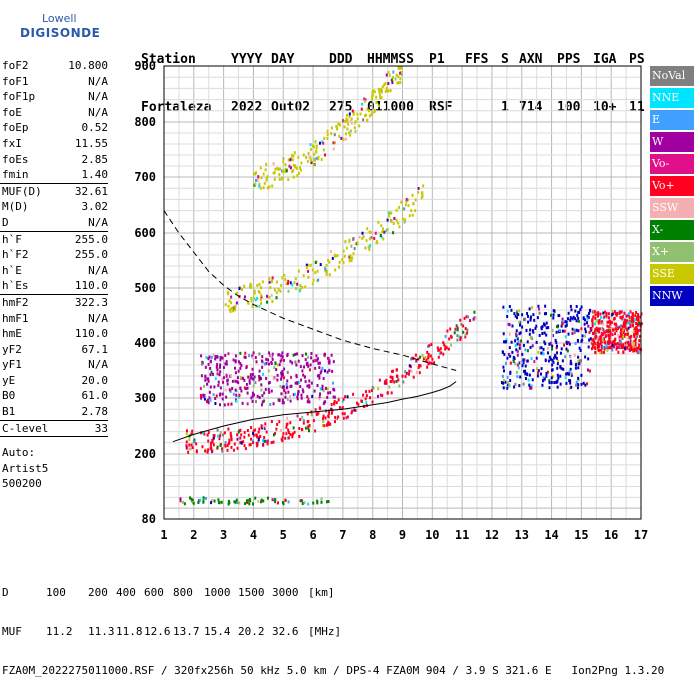  Describe the element at coordinates (333, 592) in the screenshot. I see `footer-distance-row: D 100 200 400 600 800 1000 1500 3000 [km]` at that location.